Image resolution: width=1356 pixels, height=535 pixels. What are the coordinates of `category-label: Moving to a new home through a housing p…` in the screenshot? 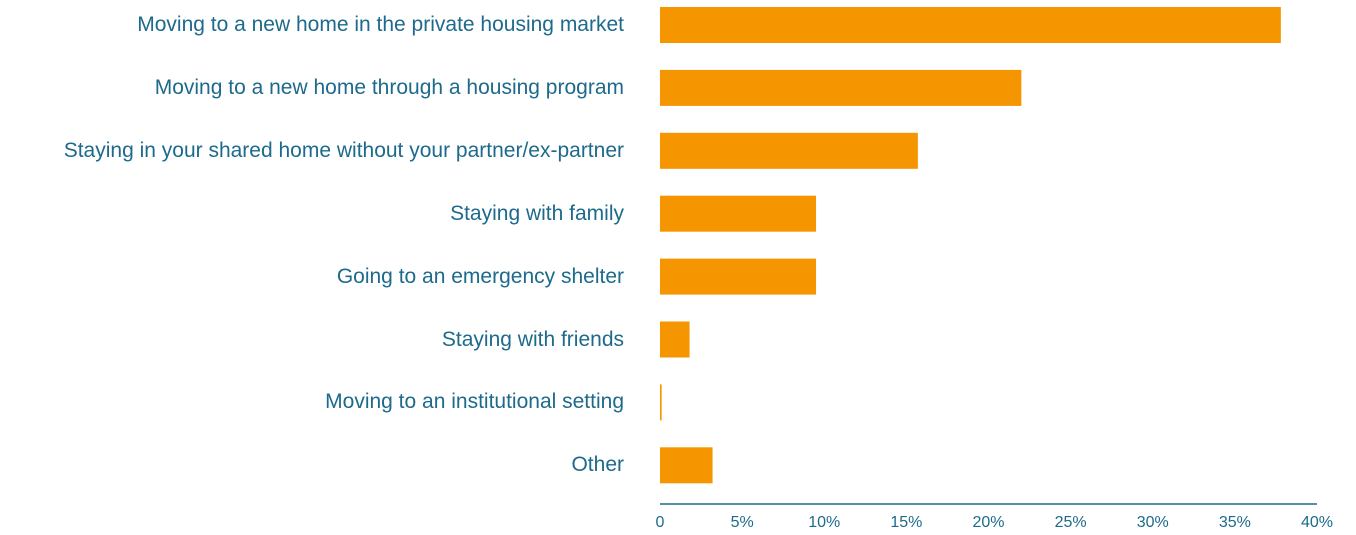 It's located at (389, 87).